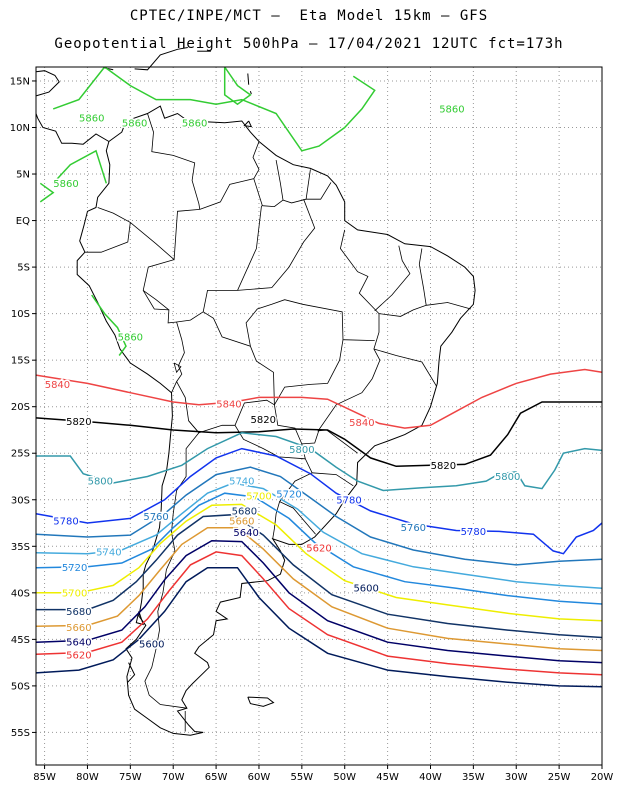 The height and width of the screenshot is (800, 618). What do you see at coordinates (20, 686) in the screenshot?
I see `lat-tick-label: 50S` at bounding box center [20, 686].